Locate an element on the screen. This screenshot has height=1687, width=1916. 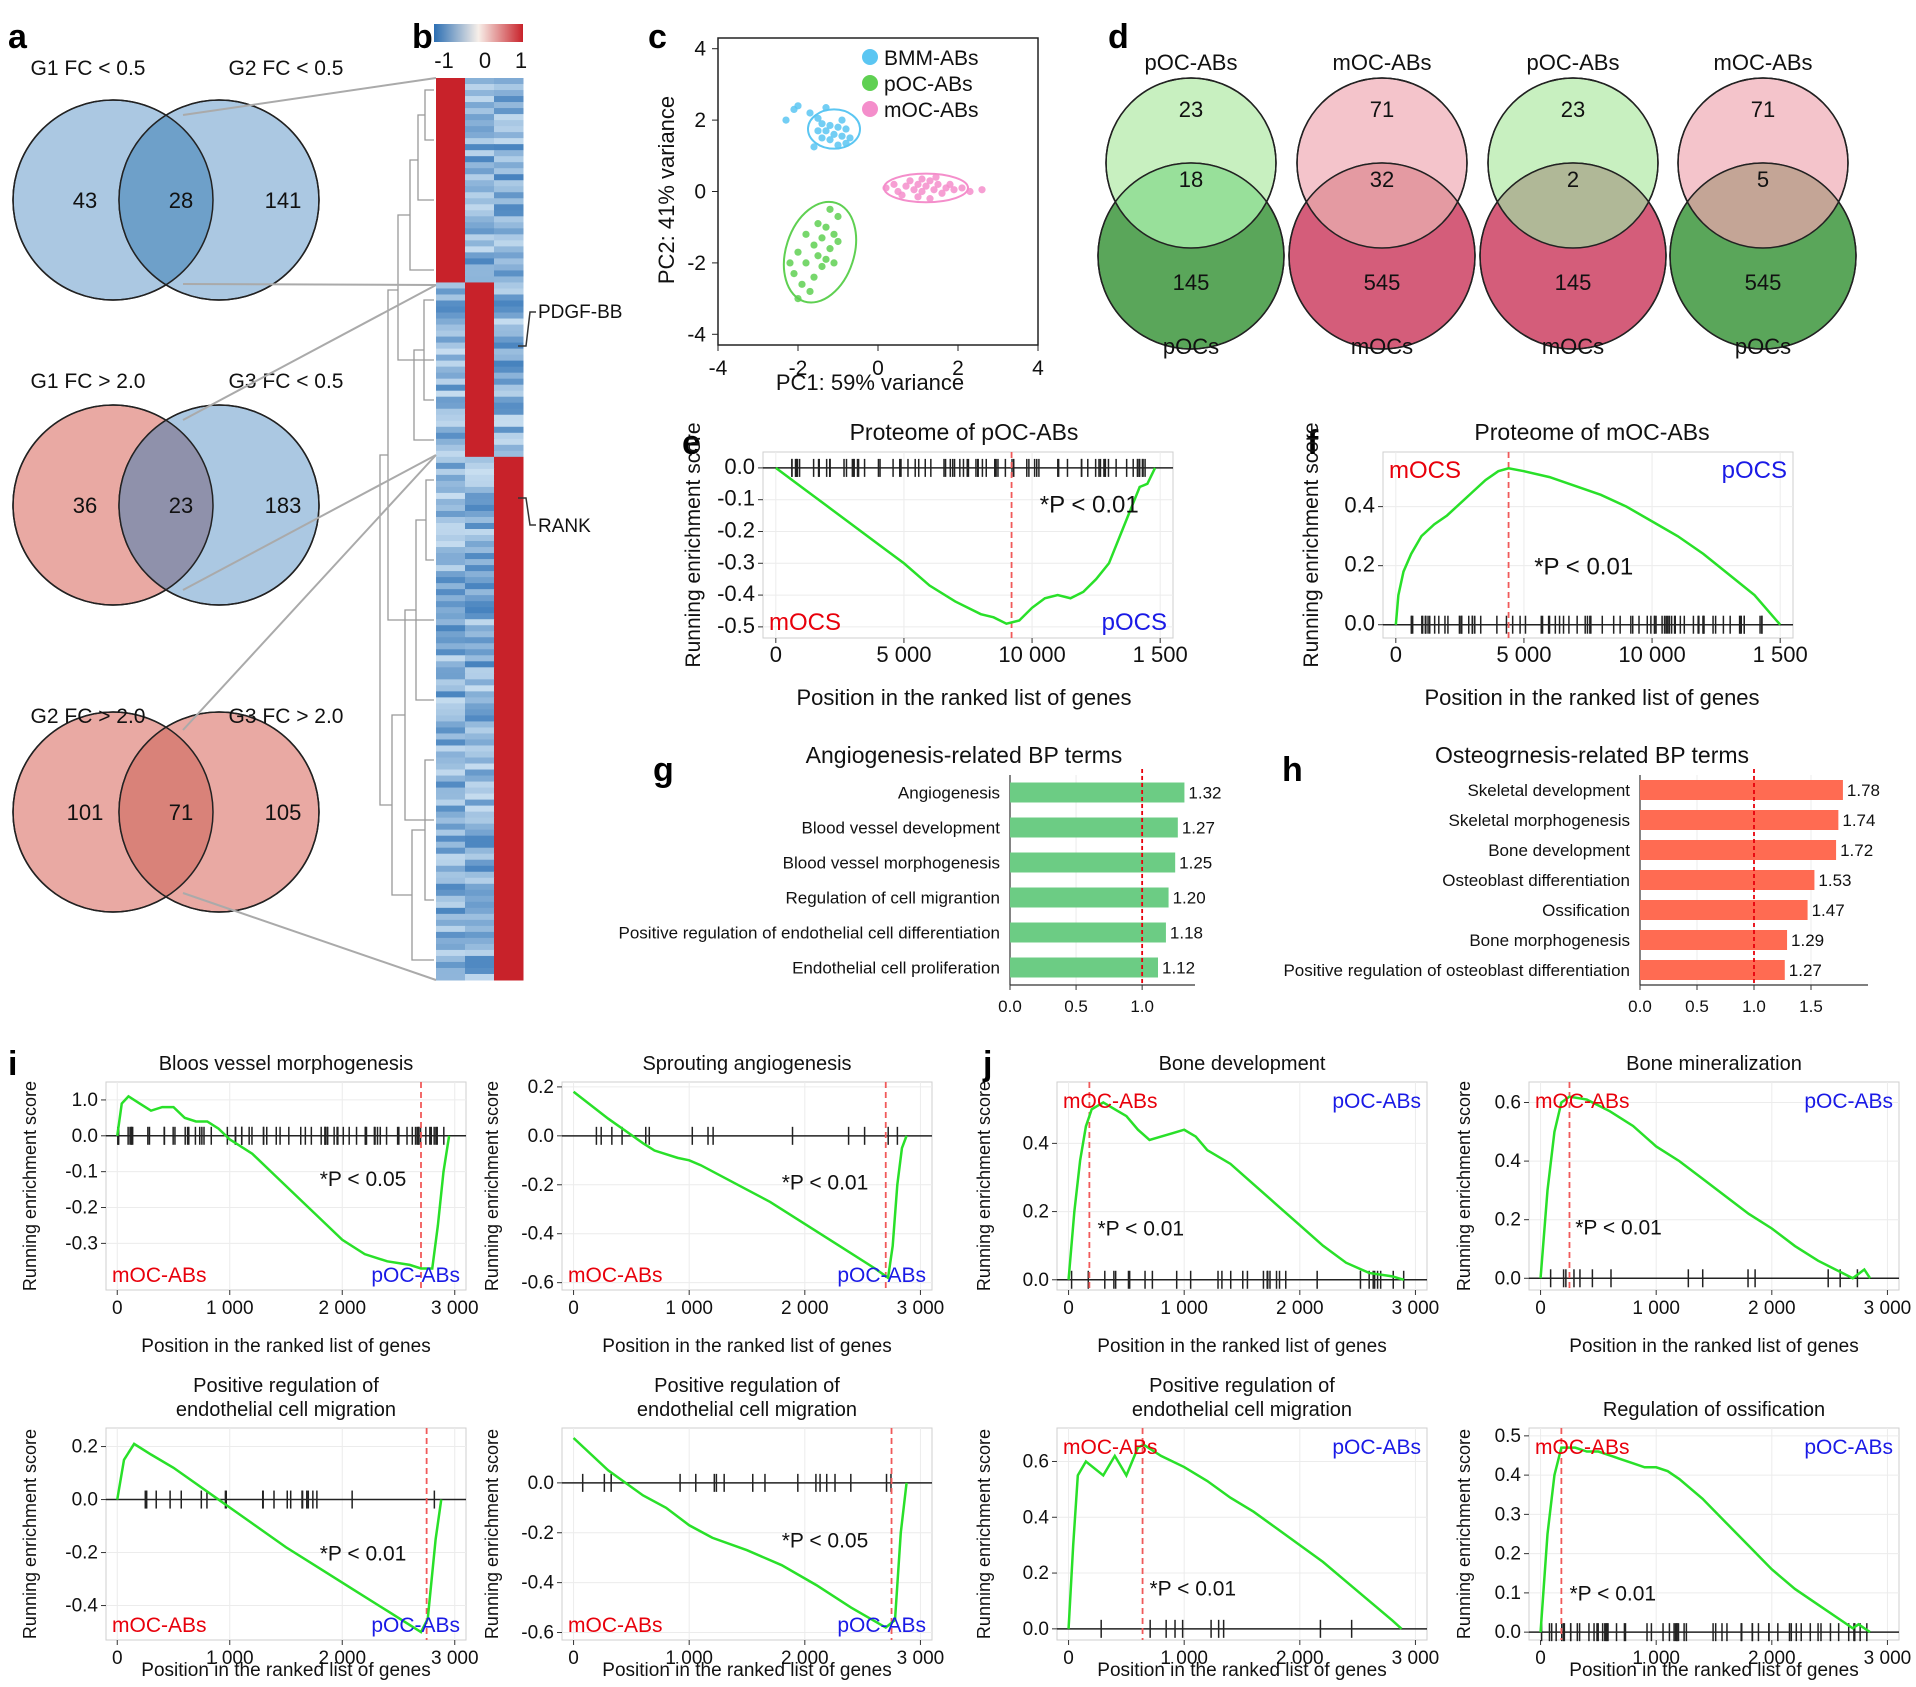
category-label: Angiogenesis is located at coordinates (949, 793).